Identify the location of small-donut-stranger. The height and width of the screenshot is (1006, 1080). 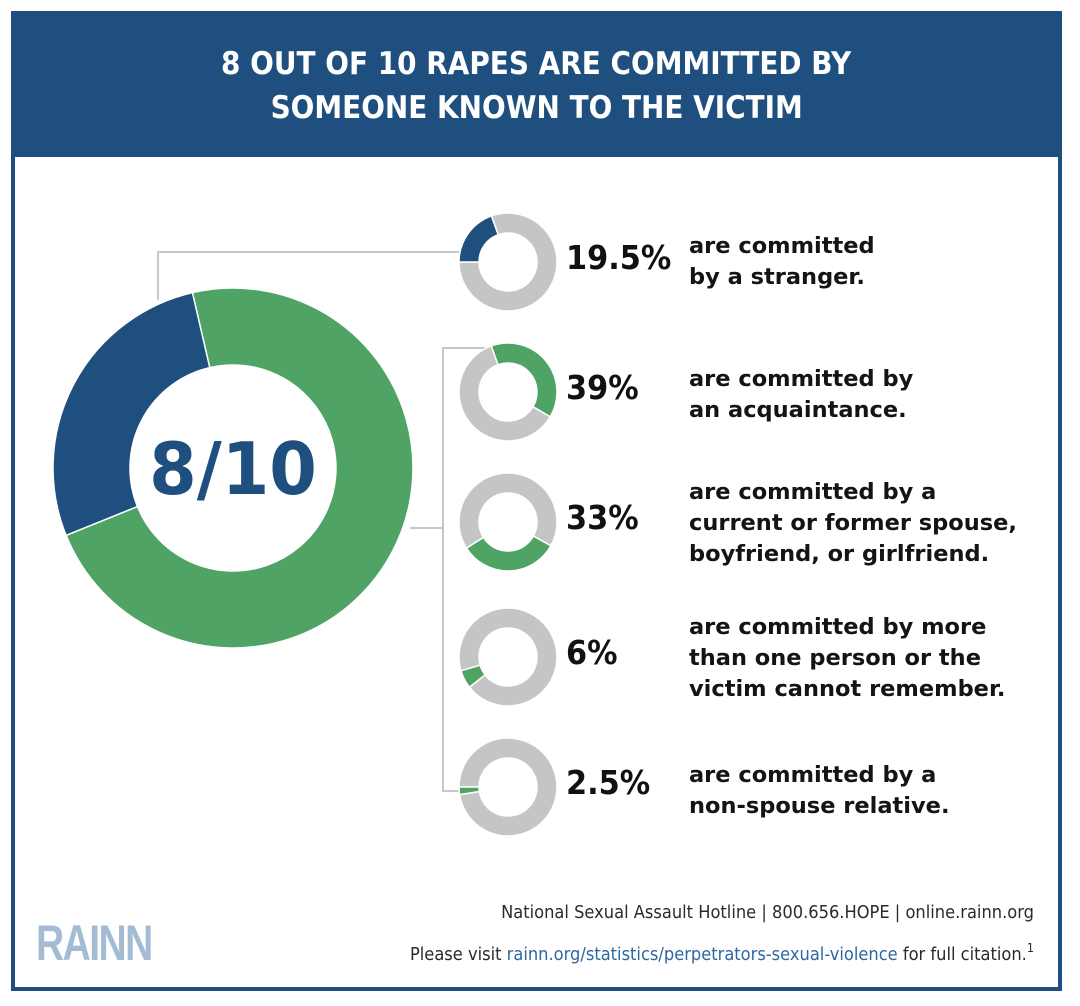
(508, 262).